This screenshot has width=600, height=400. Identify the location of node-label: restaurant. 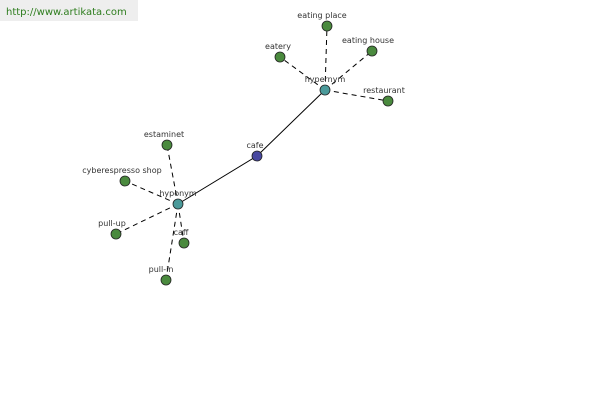
(384, 90).